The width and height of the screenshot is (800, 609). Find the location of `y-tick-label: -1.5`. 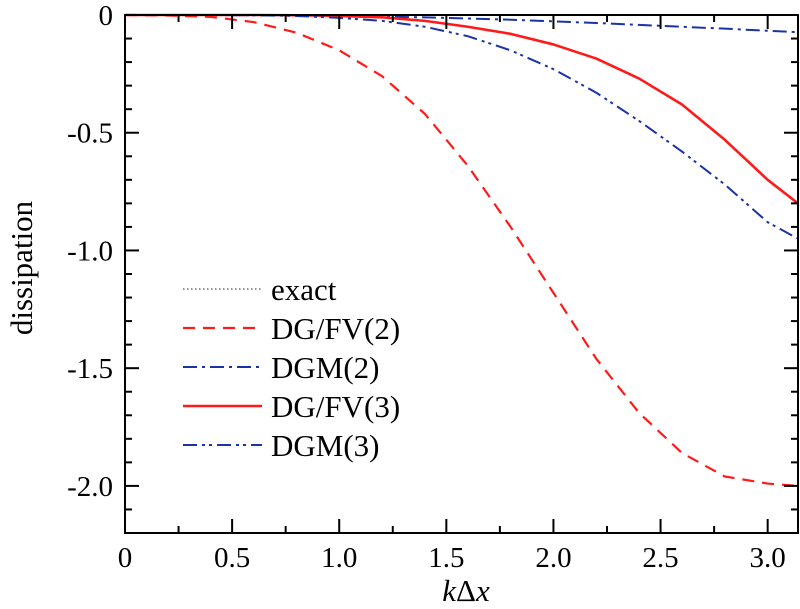

y-tick-label: -1.5 is located at coordinates (90, 369).